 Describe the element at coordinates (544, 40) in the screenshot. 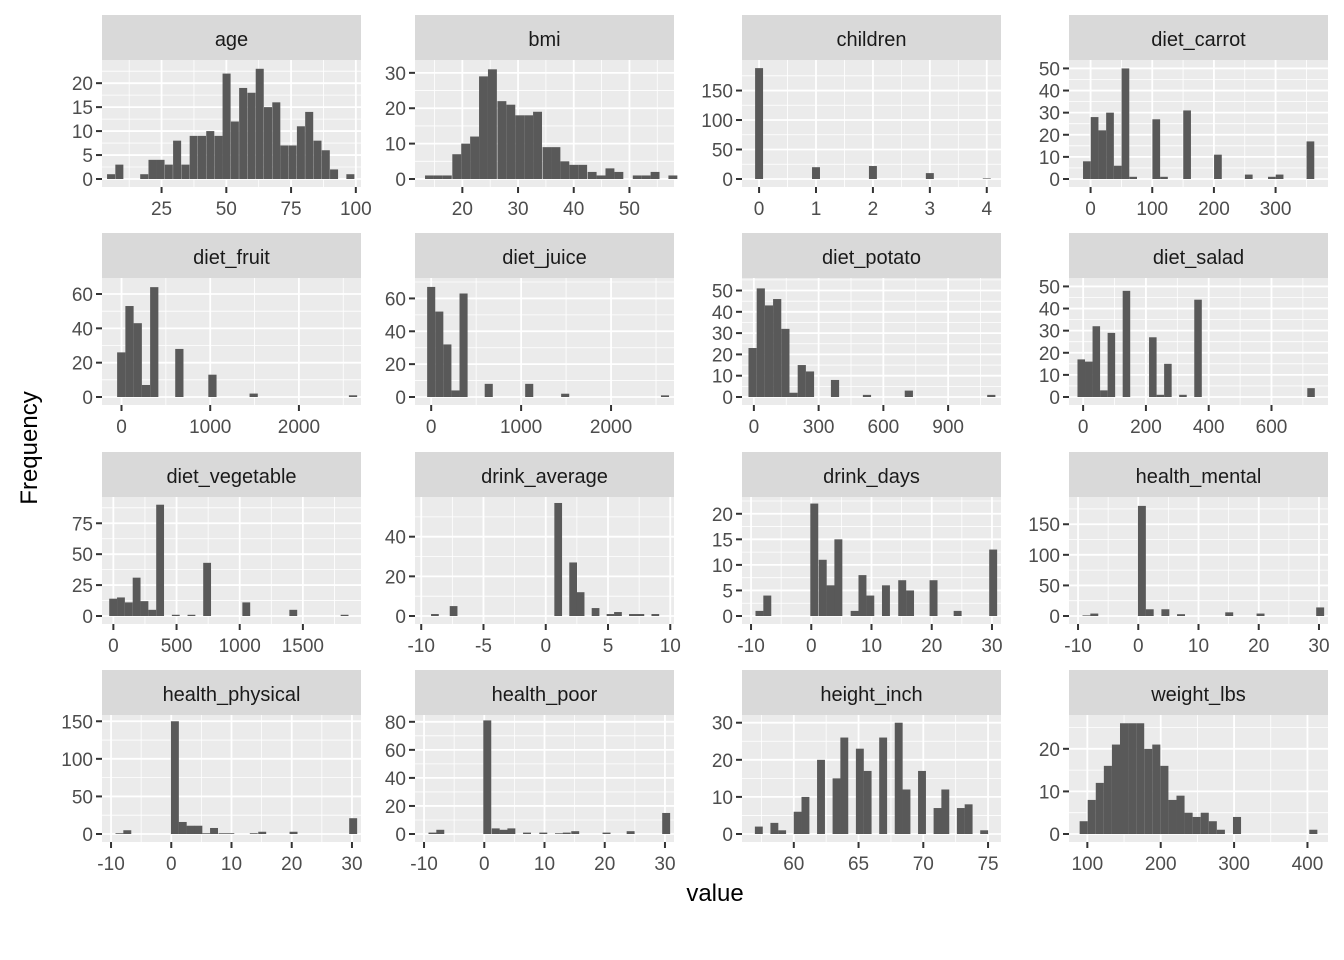

I see `facet-strip-label: bmi` at that location.